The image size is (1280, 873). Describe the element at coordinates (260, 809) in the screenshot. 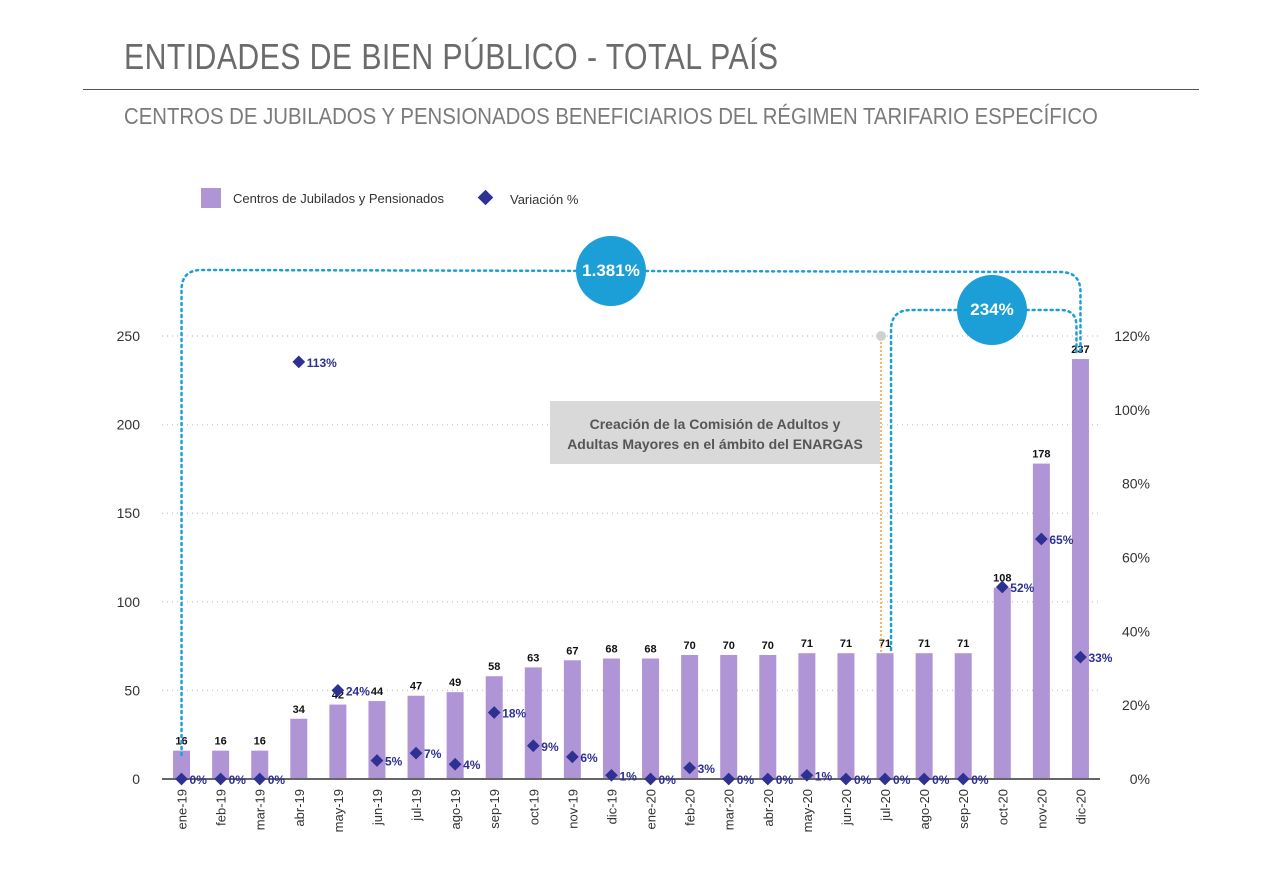

I see `x-tick-label: mar-19` at that location.